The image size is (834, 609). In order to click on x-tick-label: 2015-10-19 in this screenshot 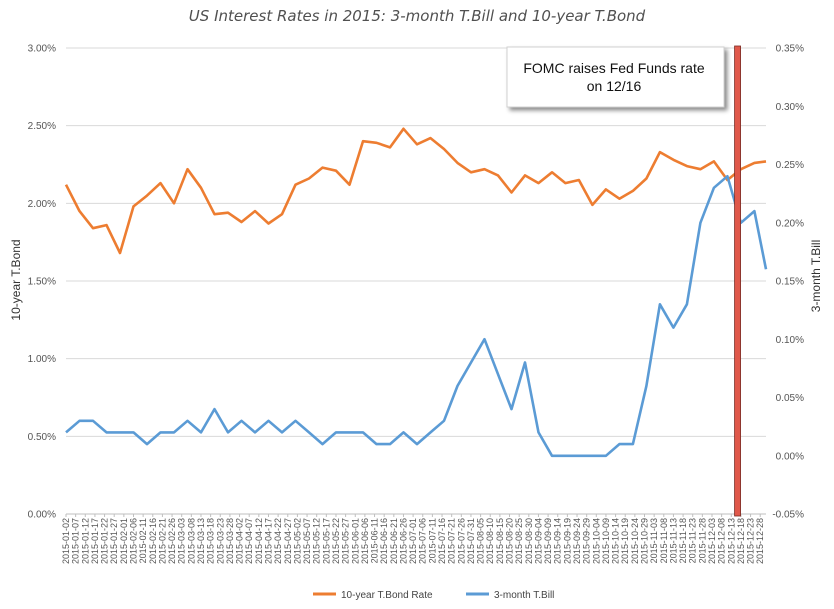, I will do `click(625, 541)`.